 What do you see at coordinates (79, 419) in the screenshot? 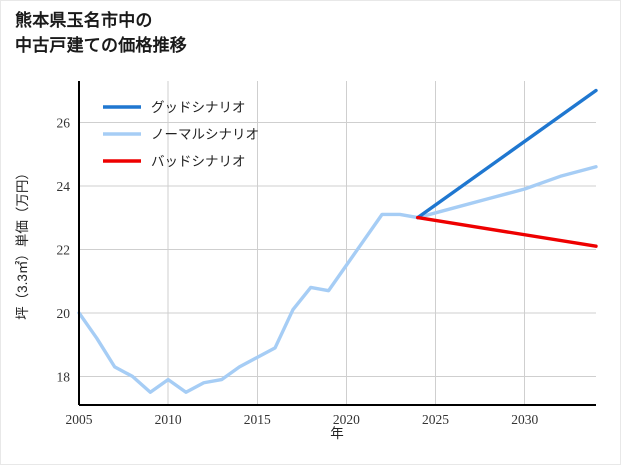
I see `x-tick-label: 2005` at bounding box center [79, 419].